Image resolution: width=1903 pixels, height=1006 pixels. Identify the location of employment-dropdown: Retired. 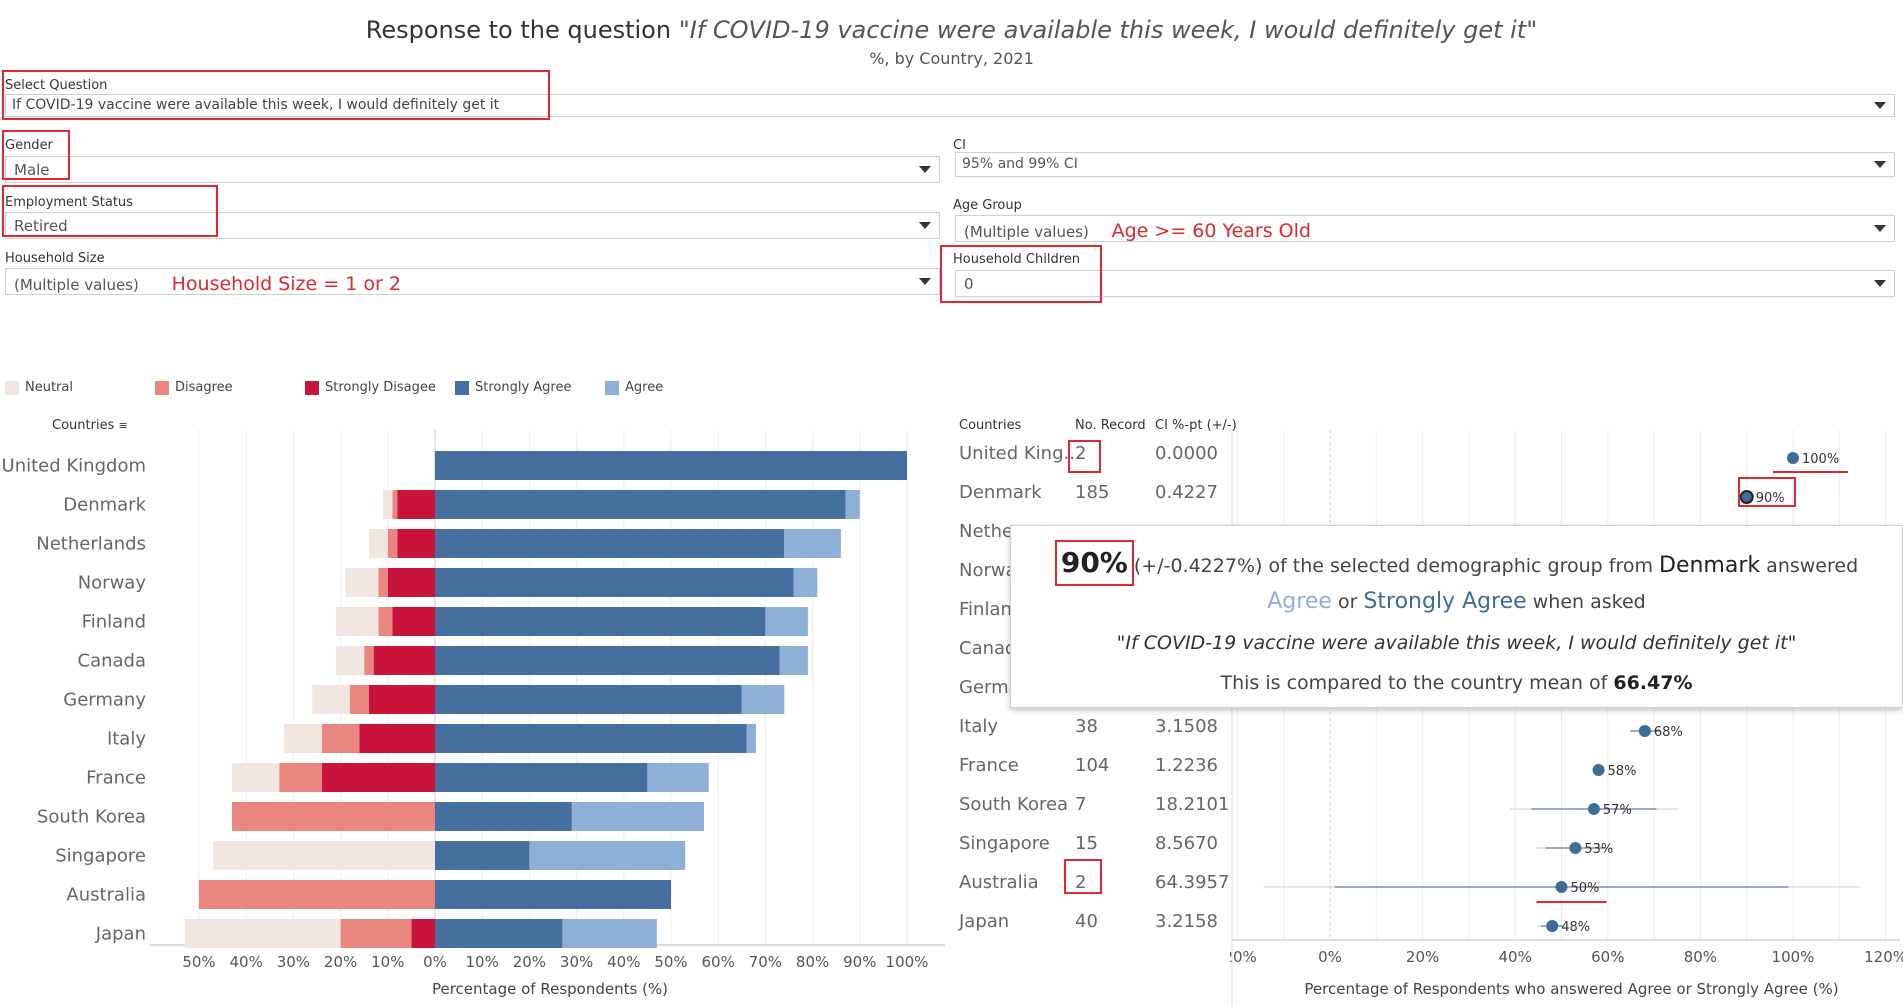
(472, 225).